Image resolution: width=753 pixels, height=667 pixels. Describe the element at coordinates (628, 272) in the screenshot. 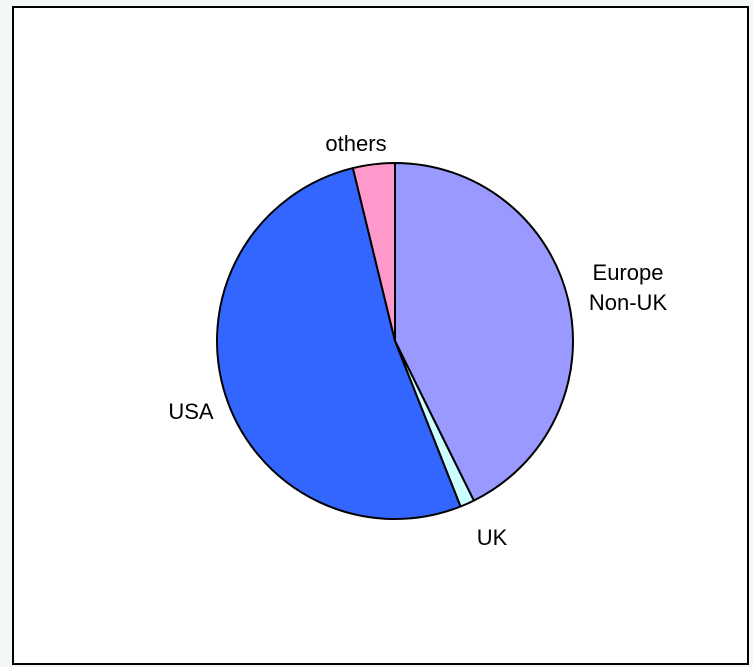

I see `slice-label-line: Europe` at that location.